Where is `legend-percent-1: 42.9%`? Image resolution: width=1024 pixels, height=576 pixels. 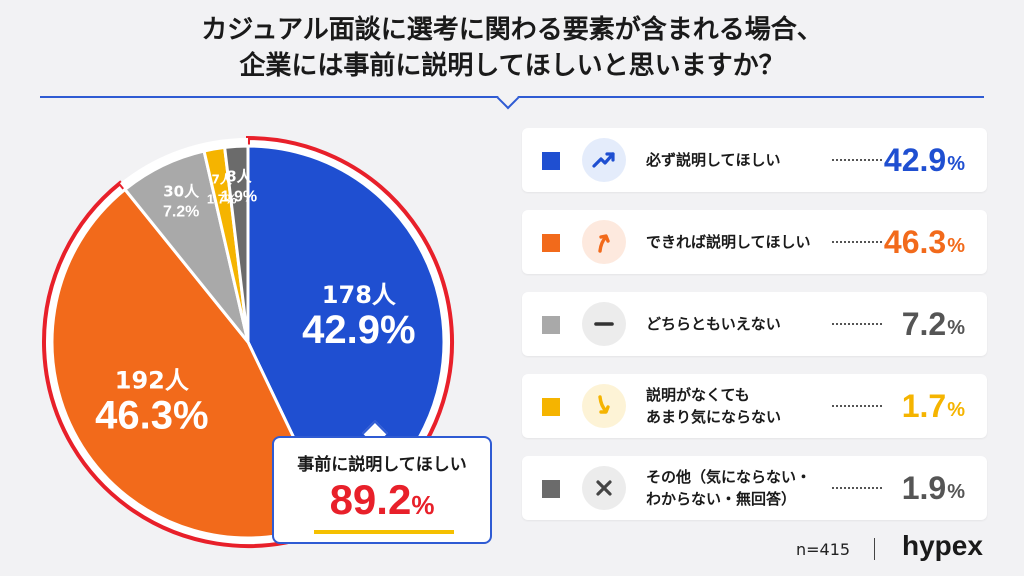
legend-percent-1: 42.9% is located at coordinates (924, 160).